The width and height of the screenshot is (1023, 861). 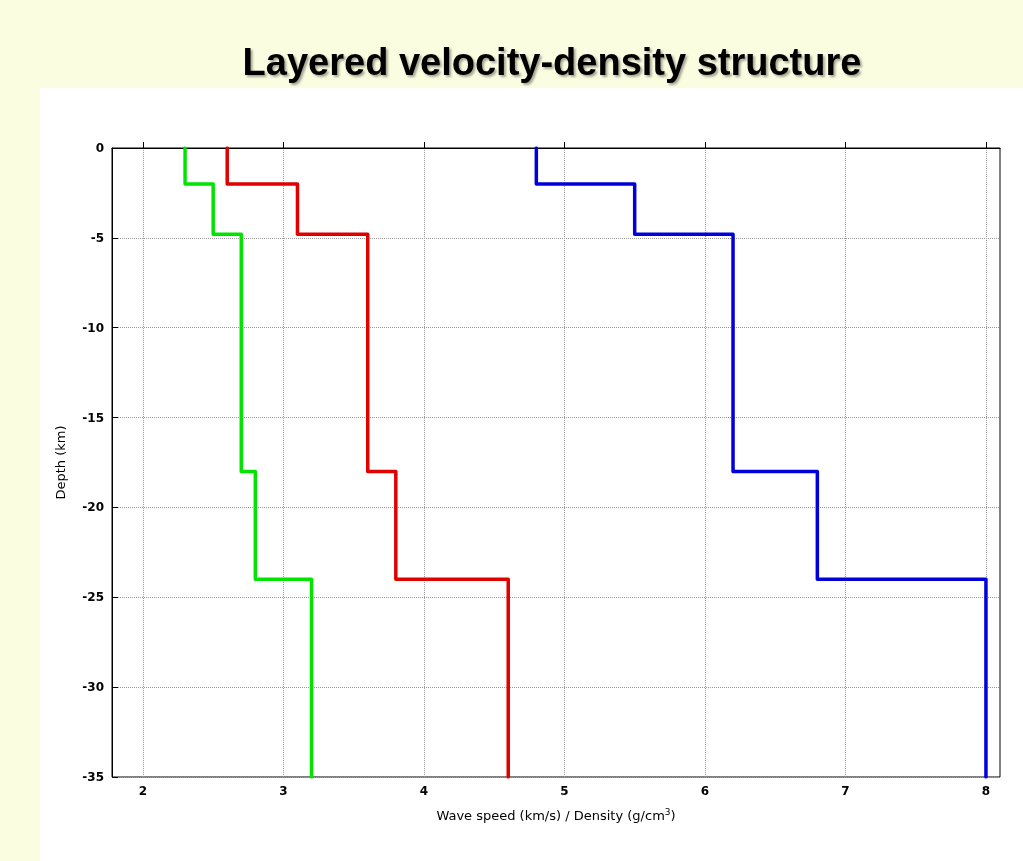 What do you see at coordinates (283, 791) in the screenshot?
I see `x-tick-label: 3` at bounding box center [283, 791].